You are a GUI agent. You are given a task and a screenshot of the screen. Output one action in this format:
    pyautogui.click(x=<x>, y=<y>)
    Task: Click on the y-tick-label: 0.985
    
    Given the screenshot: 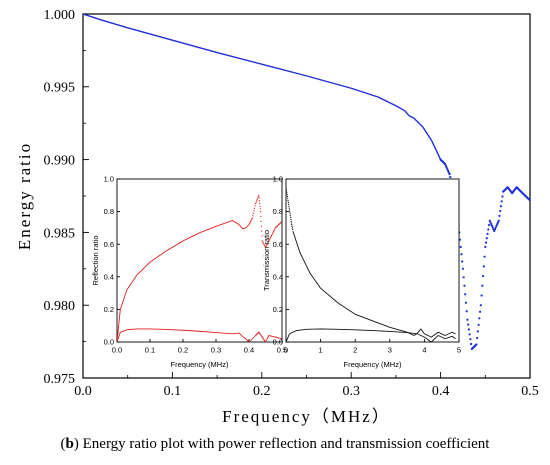 What is the action you would take?
    pyautogui.click(x=60, y=233)
    